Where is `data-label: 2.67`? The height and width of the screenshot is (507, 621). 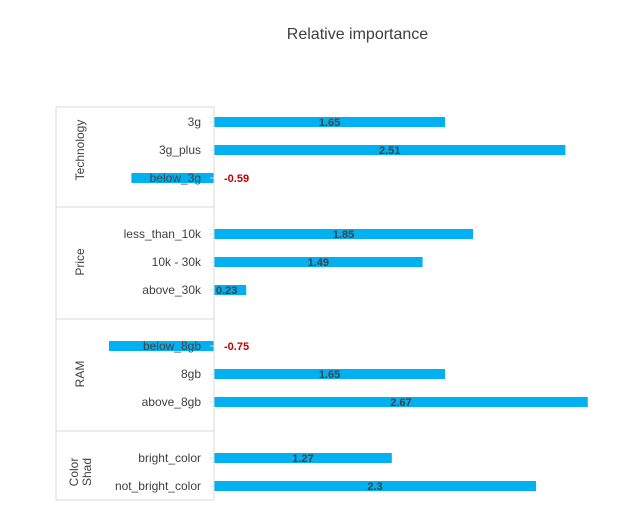 data-label: 2.67 is located at coordinates (400, 403).